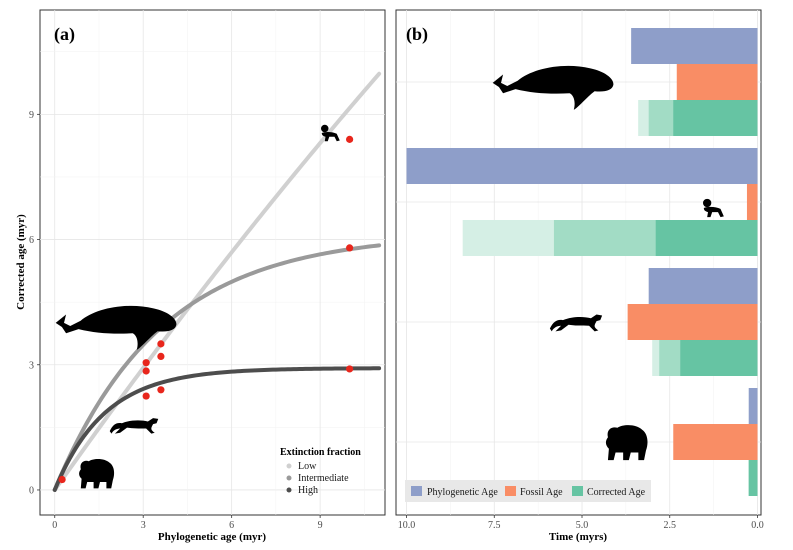  I want to click on legend-swatch-fossil, so click(510, 491).